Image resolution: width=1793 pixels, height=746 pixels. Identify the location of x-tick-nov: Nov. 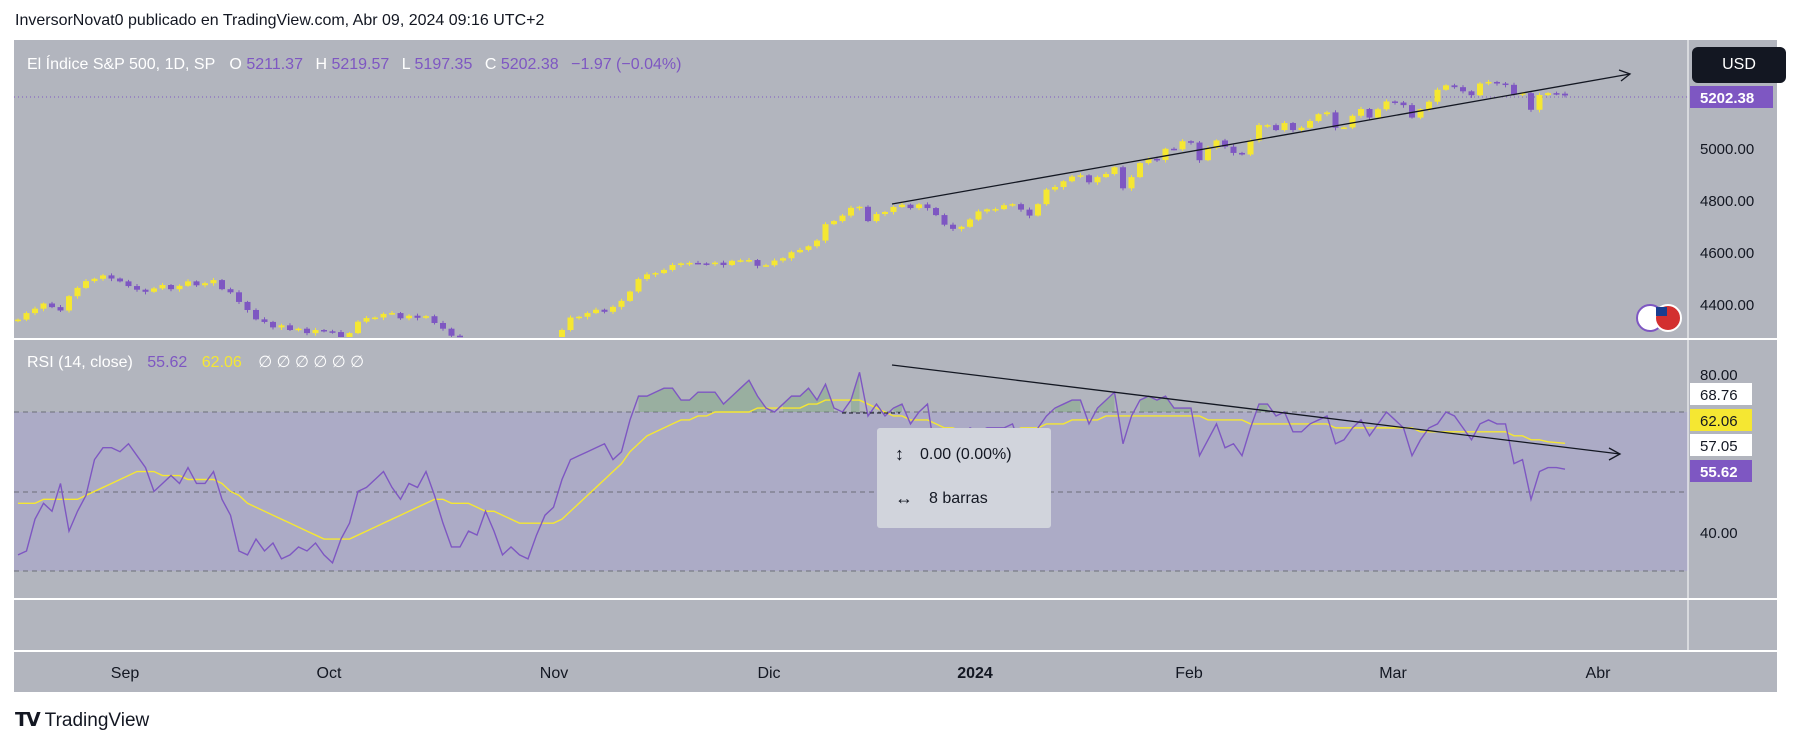
(554, 673).